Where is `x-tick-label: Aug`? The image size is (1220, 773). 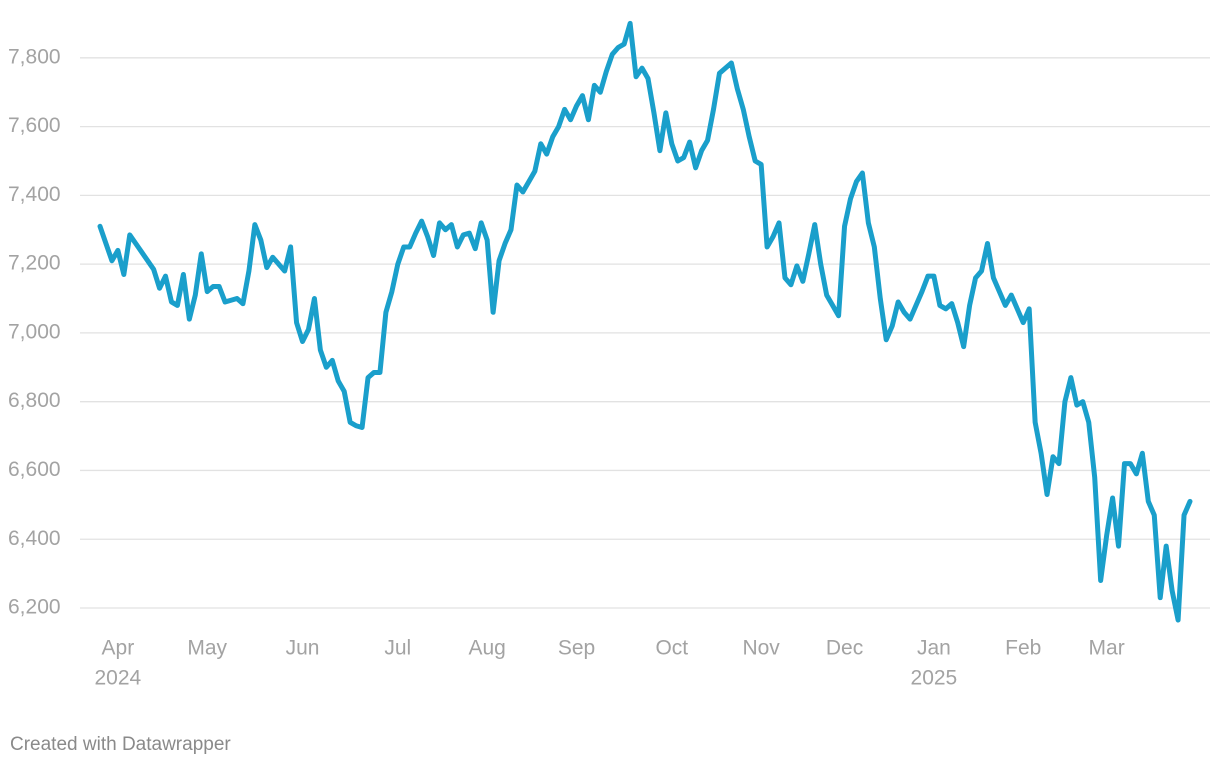 x-tick-label: Aug is located at coordinates (486, 648).